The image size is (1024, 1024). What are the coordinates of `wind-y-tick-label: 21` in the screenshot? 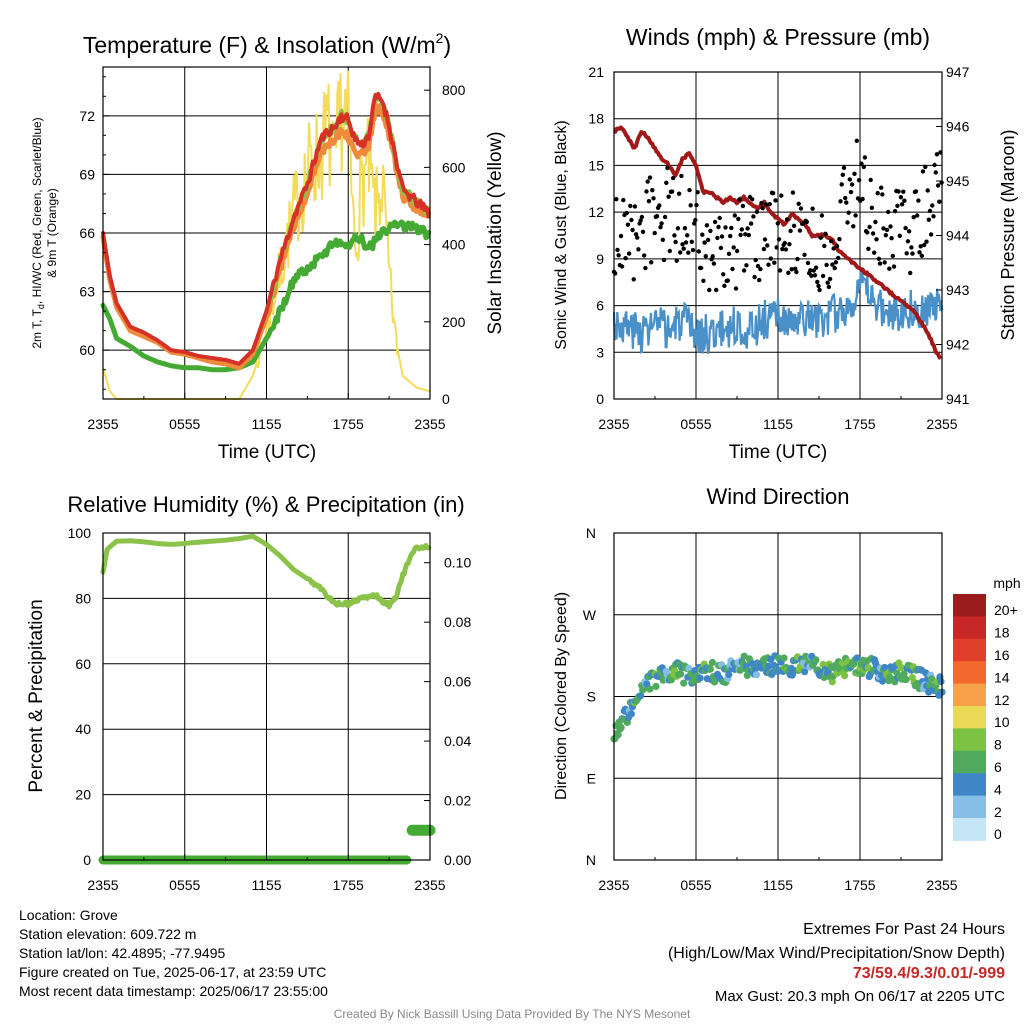 It's located at (596, 72).